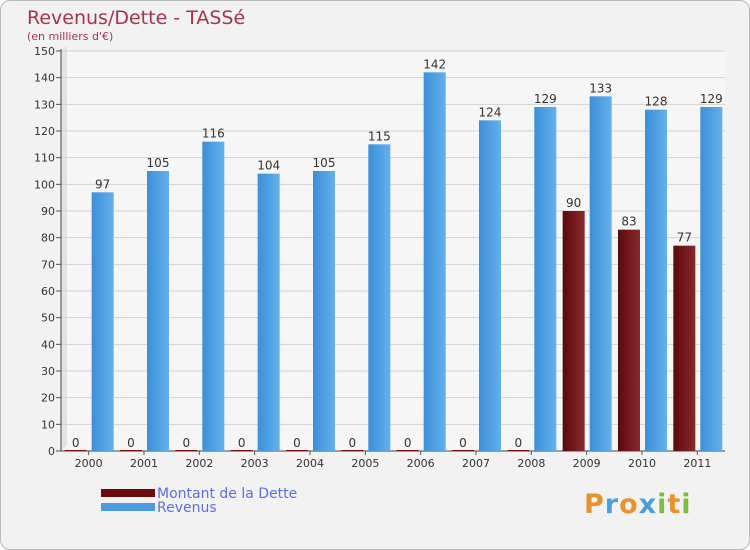 The height and width of the screenshot is (550, 750). Describe the element at coordinates (44, 78) in the screenshot. I see `y-tick-label: 140` at that location.